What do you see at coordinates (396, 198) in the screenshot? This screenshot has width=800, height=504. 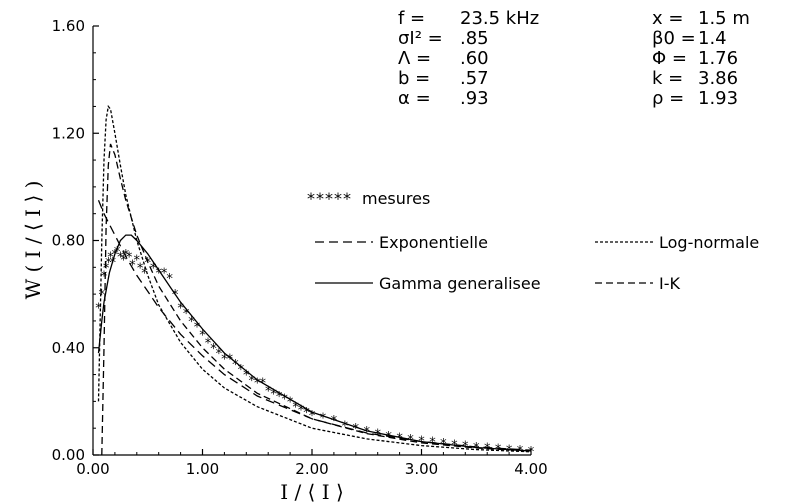 I see `legend-label-mesures: mesures` at bounding box center [396, 198].